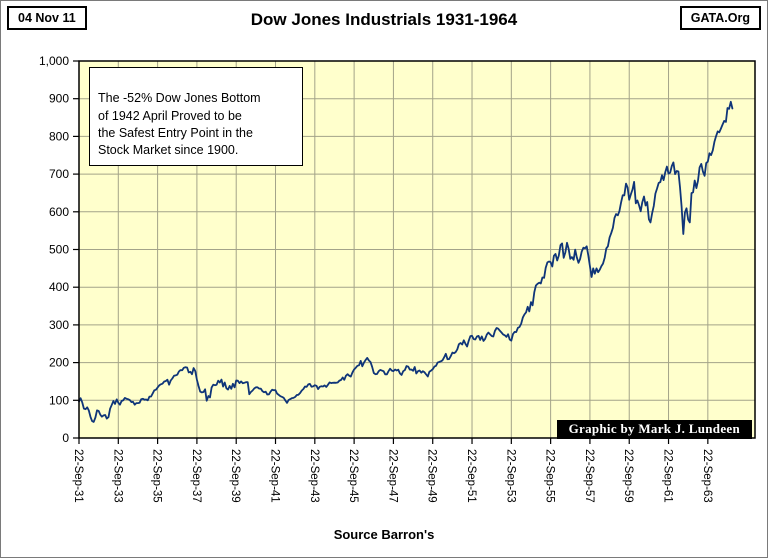 Image resolution: width=768 pixels, height=558 pixels. I want to click on x-axis-label: 22-Sep-31, so click(78, 476).